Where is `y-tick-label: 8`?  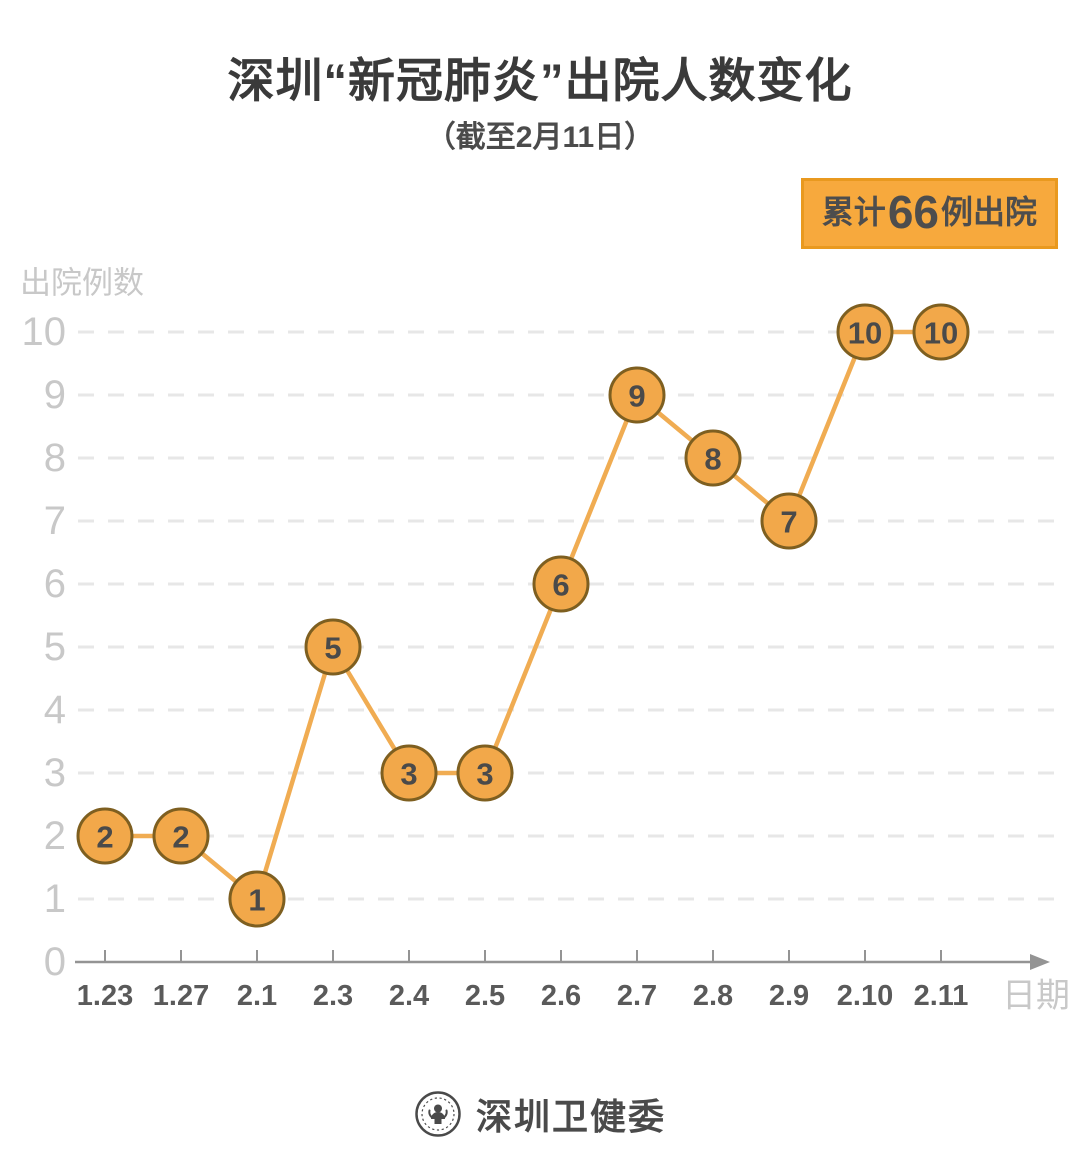 y-tick-label: 8 is located at coordinates (55, 458).